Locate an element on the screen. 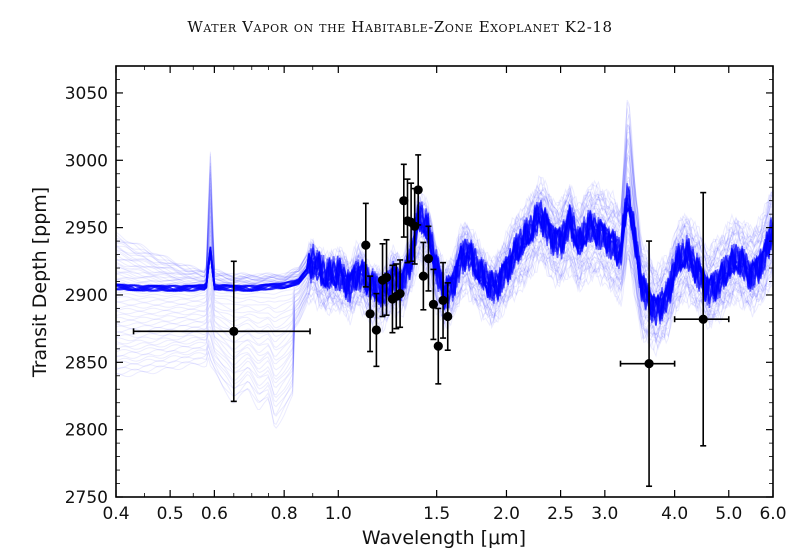 The width and height of the screenshot is (800, 558). x-tick-label: 2.0 is located at coordinates (506, 514).